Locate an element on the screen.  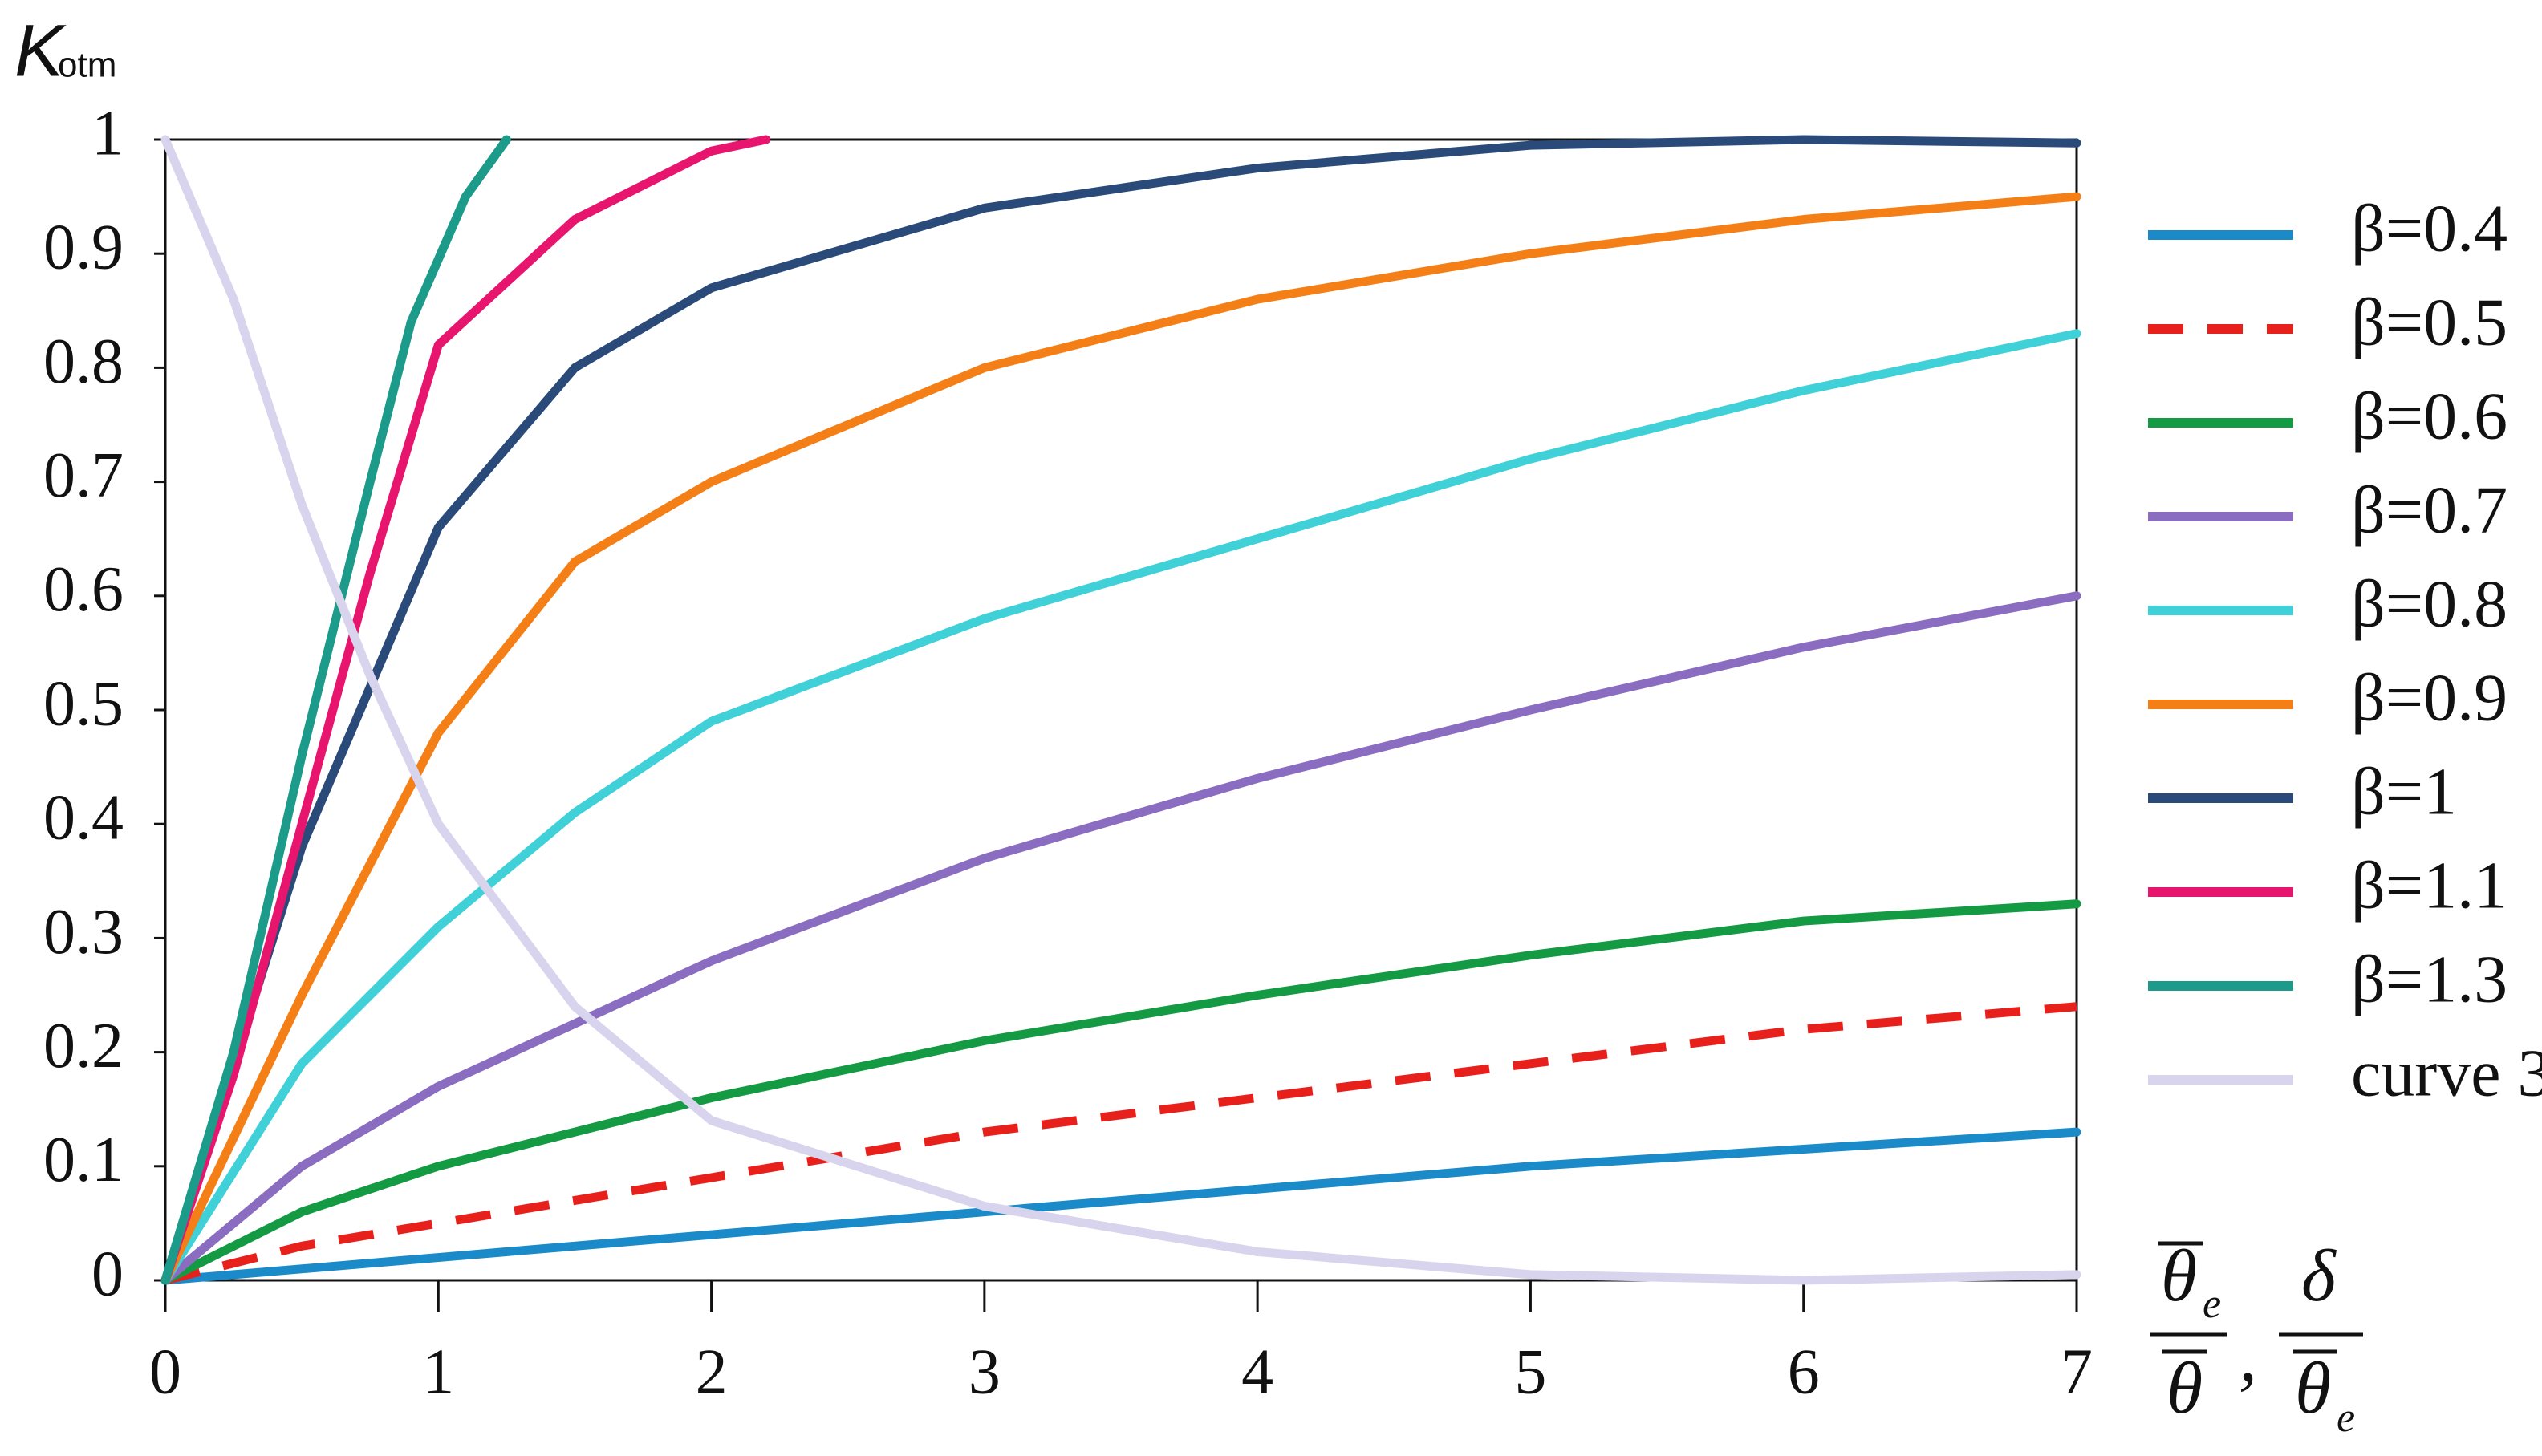
y-tick-label: 0.9 is located at coordinates (83, 248).